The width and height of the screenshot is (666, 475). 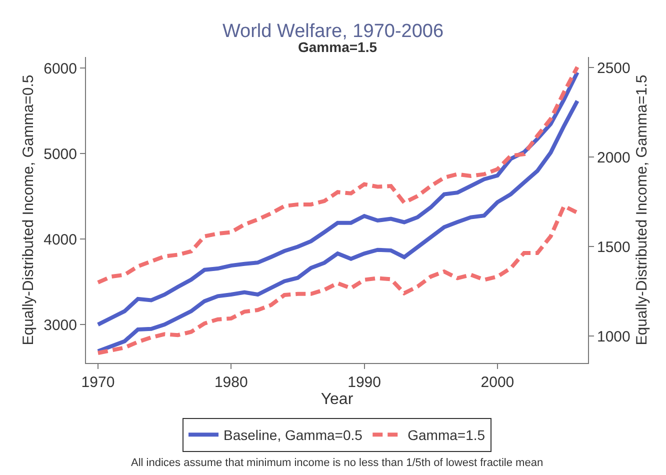 I want to click on y-tick-label: 3000, so click(x=60, y=325).